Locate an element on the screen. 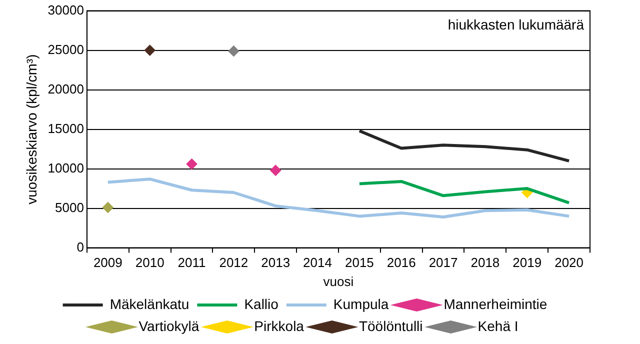 The image size is (640, 344). legend-label: Vartiokylä is located at coordinates (169, 326).